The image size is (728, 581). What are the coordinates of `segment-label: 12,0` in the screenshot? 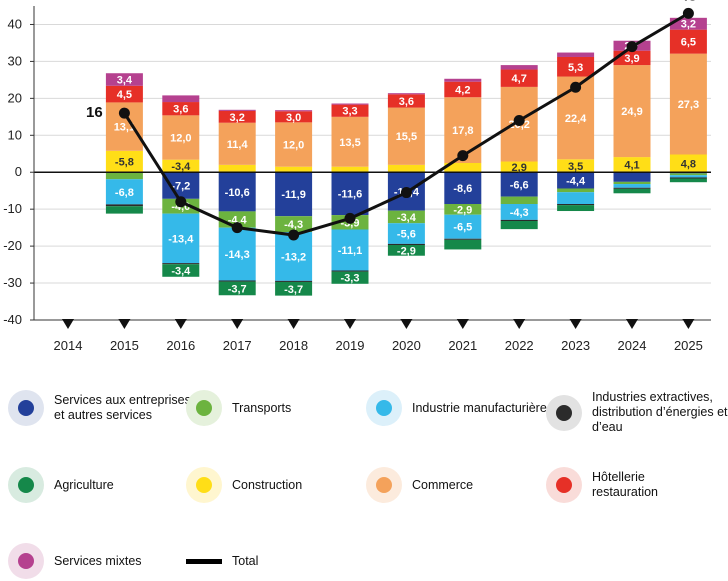 It's located at (293, 146).